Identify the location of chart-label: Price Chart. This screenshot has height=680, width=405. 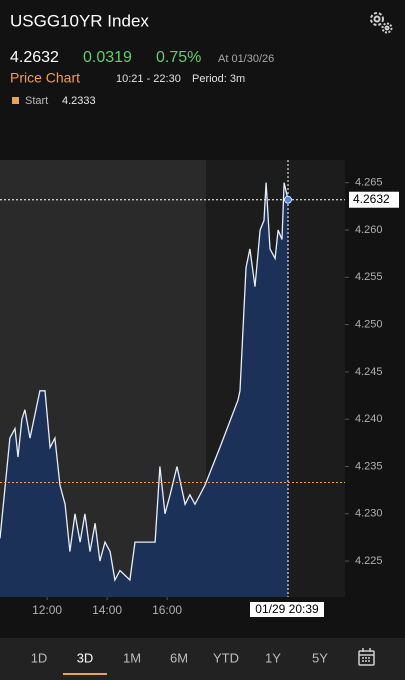
(45, 78).